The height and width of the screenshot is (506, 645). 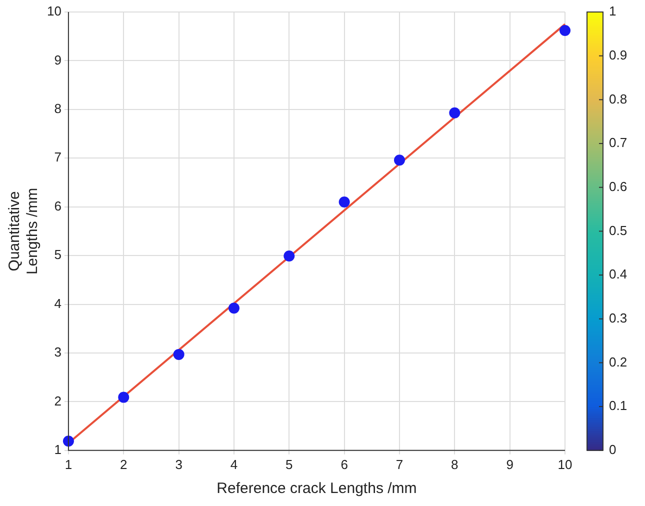 I want to click on color-bar-label: 1, so click(x=612, y=11).